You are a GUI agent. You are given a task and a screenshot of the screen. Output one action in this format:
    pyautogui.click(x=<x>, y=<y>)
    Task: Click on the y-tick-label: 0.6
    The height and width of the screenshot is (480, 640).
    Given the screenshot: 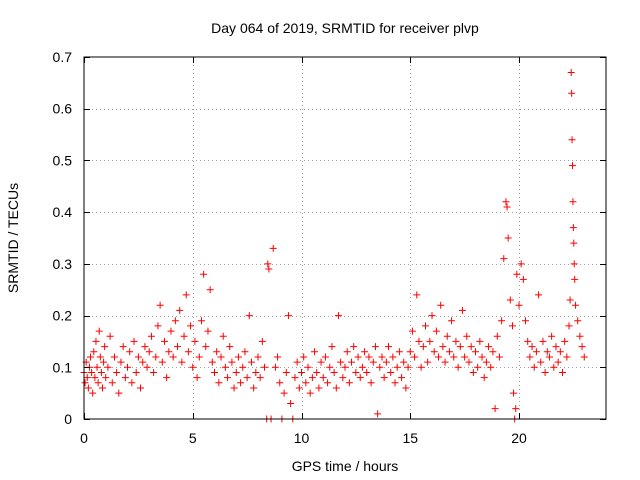 What is the action you would take?
    pyautogui.click(x=63, y=109)
    